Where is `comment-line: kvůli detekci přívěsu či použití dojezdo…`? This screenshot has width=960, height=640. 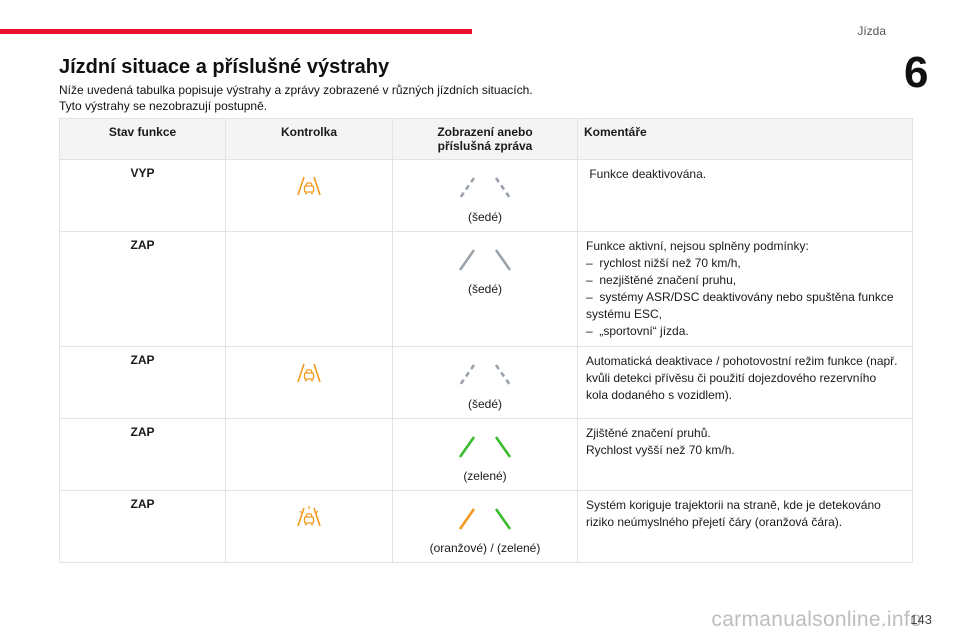 comment-line: kvůli detekci přívěsu či použití dojezdo… is located at coordinates (731, 378).